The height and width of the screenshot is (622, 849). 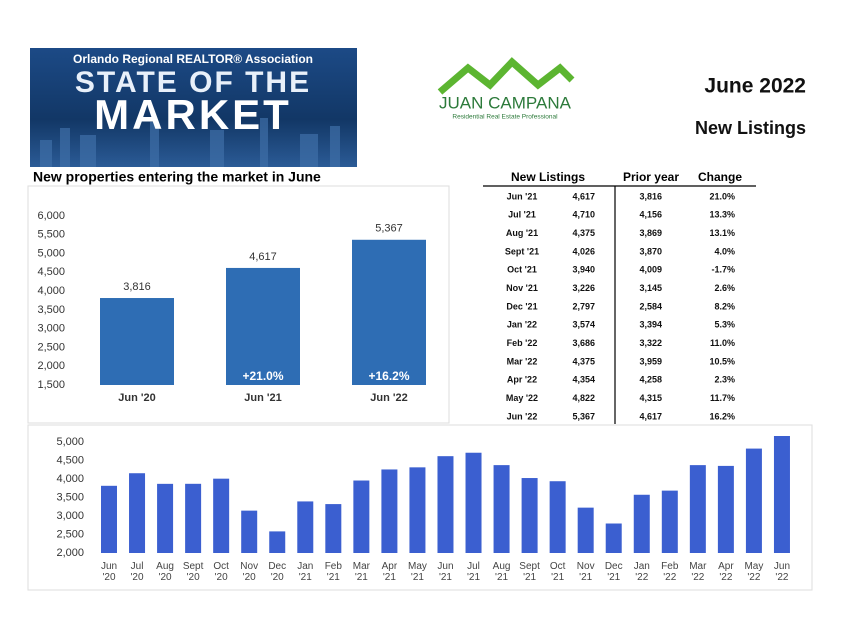 I want to click on y-tick-label: 6,000, so click(x=51, y=216).